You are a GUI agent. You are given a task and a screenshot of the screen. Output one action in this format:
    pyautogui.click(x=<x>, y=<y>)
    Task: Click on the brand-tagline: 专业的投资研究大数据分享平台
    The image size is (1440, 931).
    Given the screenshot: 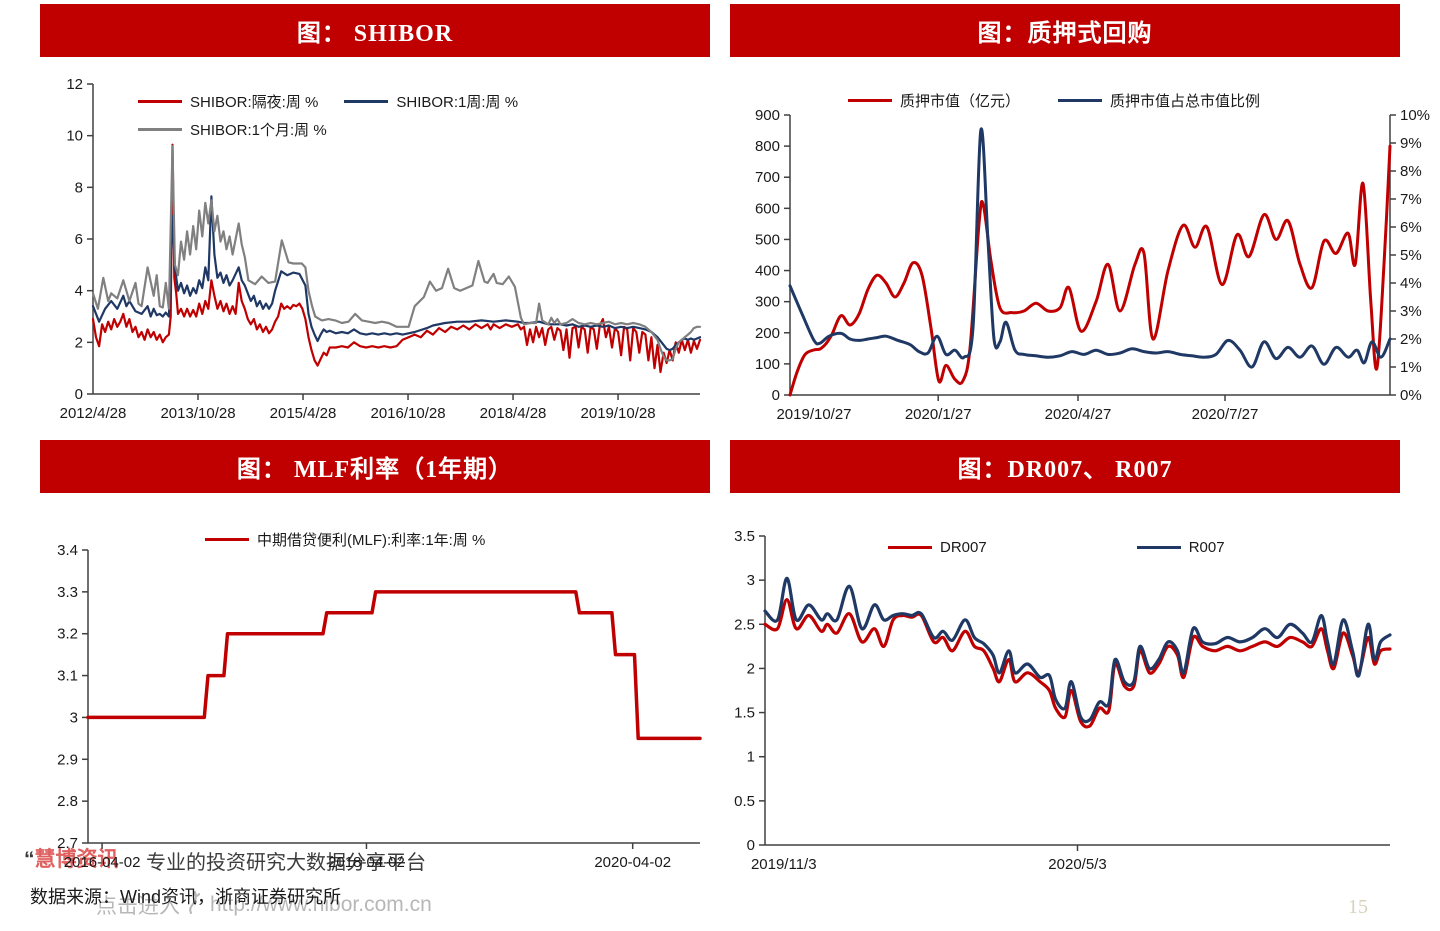 What is the action you would take?
    pyautogui.click(x=286, y=863)
    